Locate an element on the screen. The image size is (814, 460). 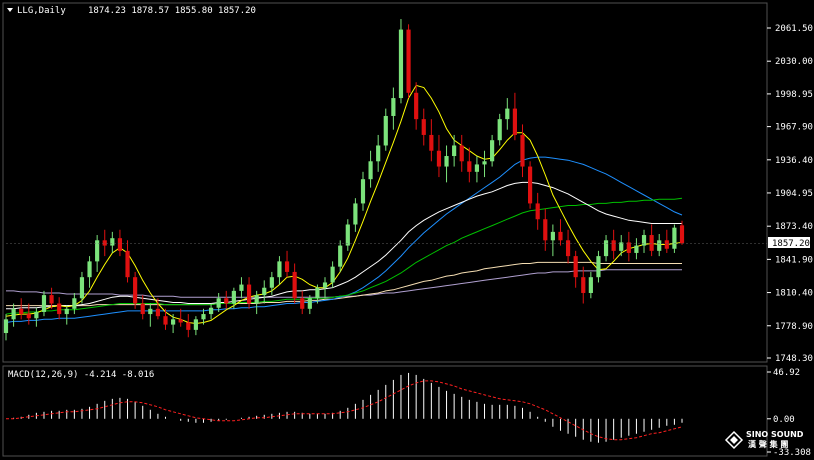
price-tick-label: 1841.90 is located at coordinates (794, 260).